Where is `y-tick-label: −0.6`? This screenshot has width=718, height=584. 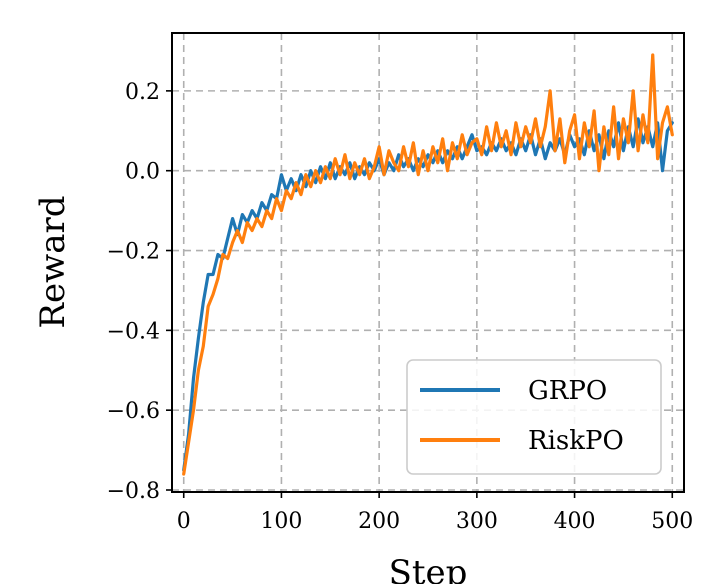
y-tick-label: −0.6 is located at coordinates (133, 411).